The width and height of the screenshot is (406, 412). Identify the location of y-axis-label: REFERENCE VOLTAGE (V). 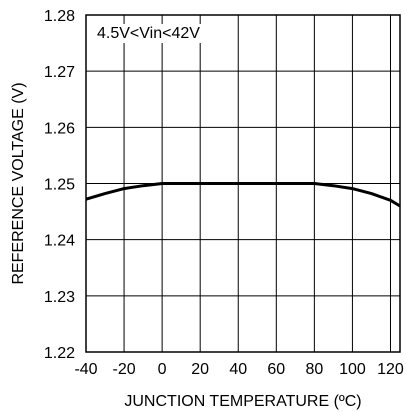
(18, 183).